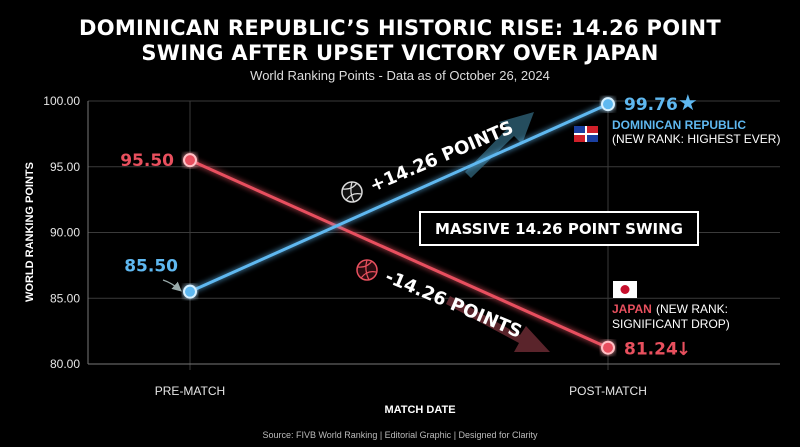 The width and height of the screenshot is (800, 447). I want to click on y-tick-label: 100.00, so click(61, 101).